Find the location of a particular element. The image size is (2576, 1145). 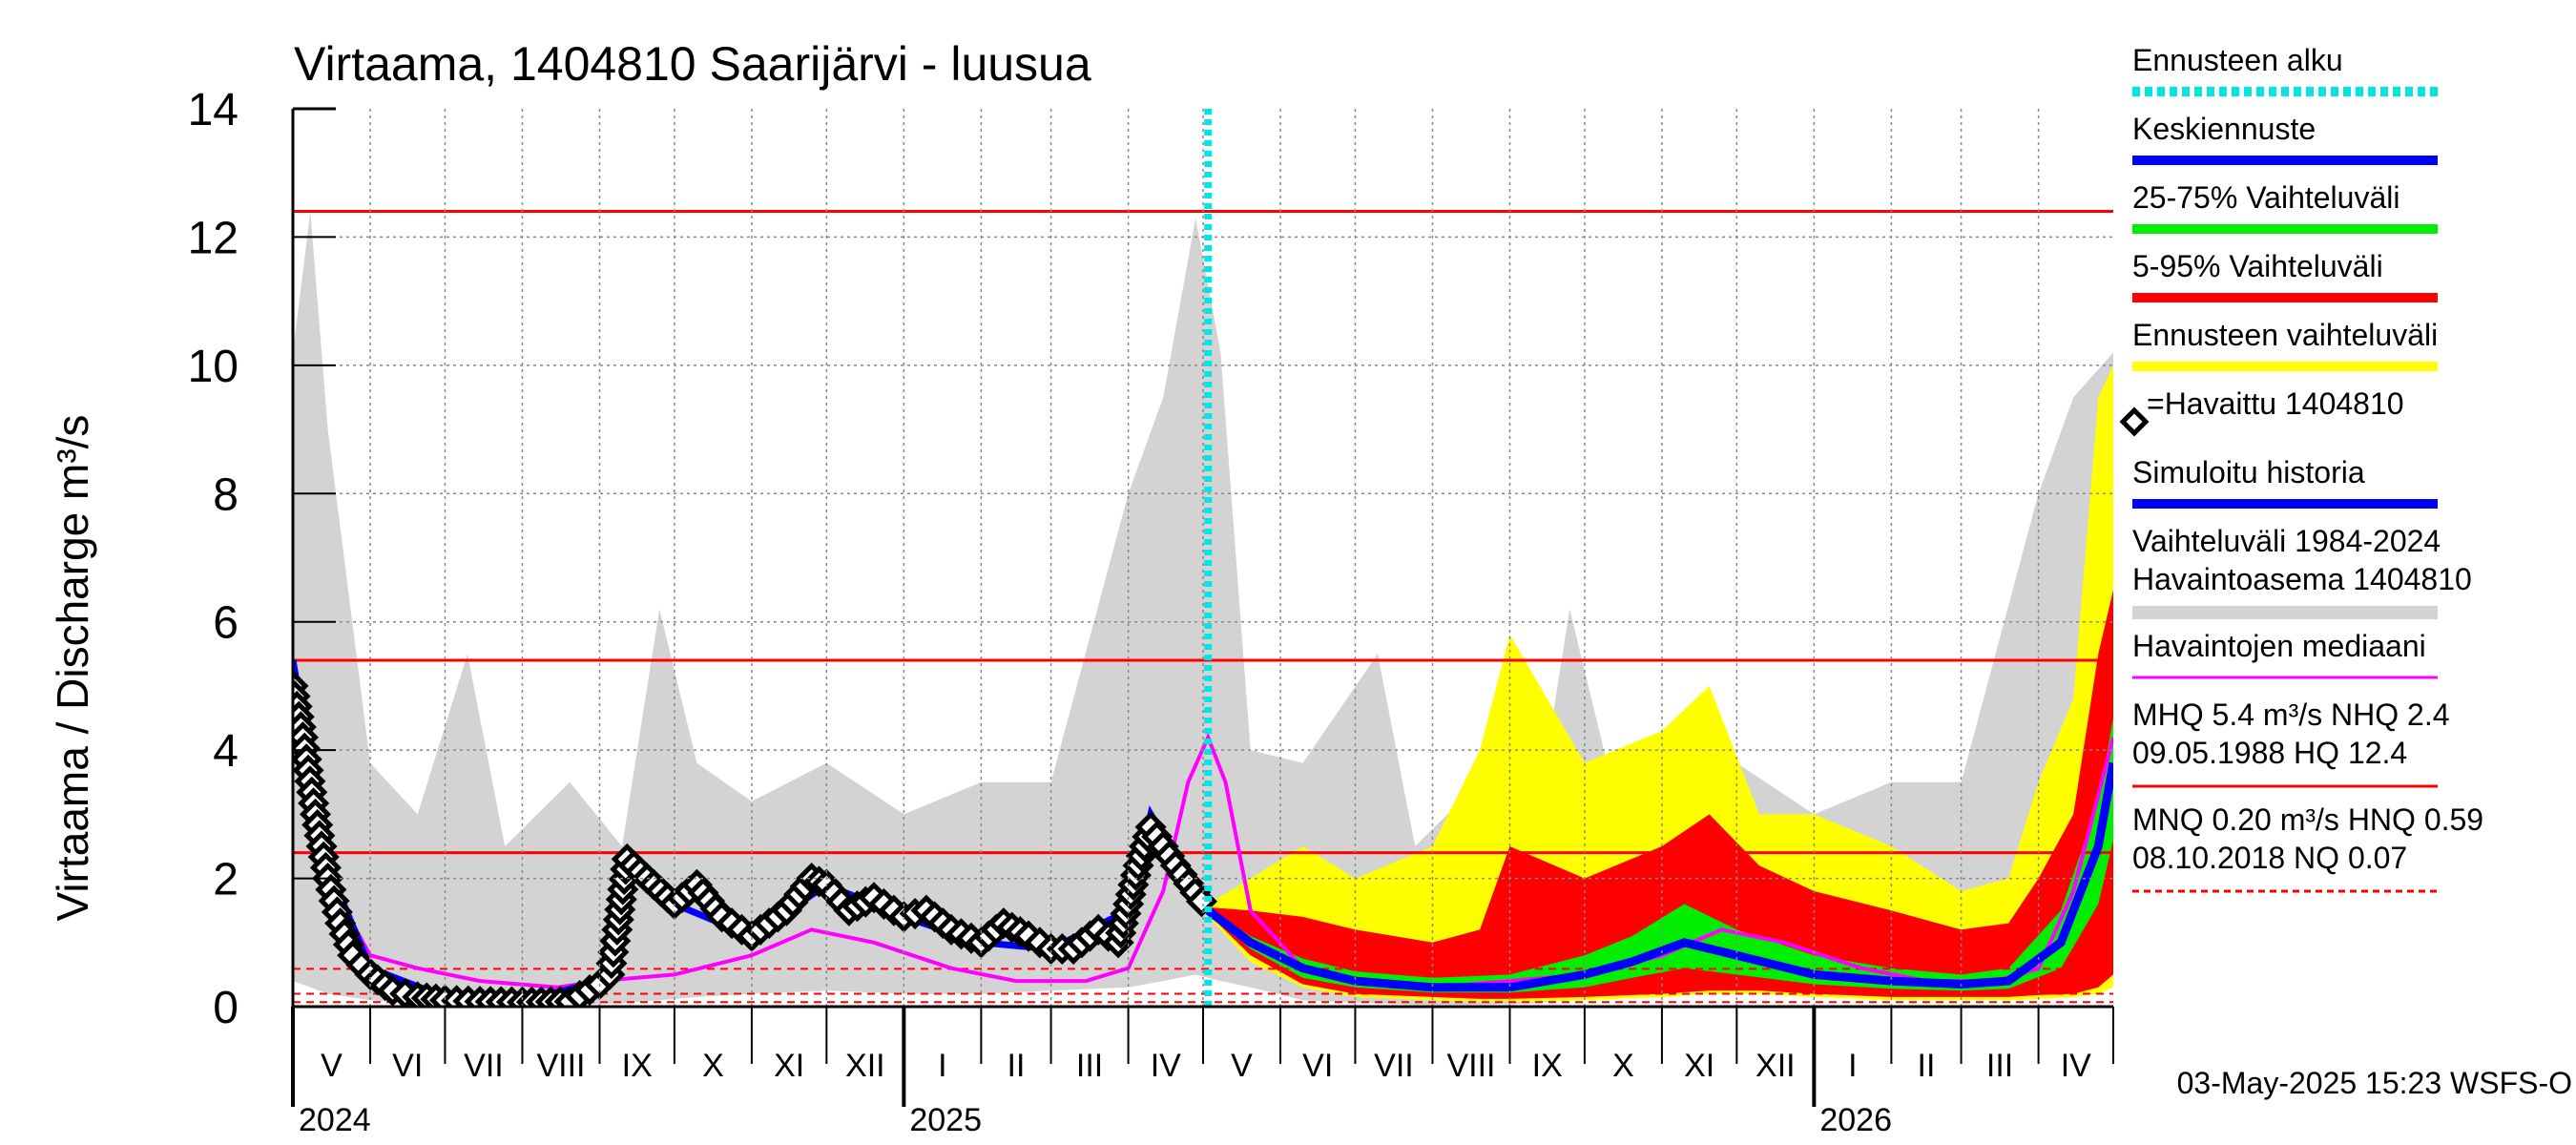

legend-label: Ennusteen alku is located at coordinates (2237, 60).